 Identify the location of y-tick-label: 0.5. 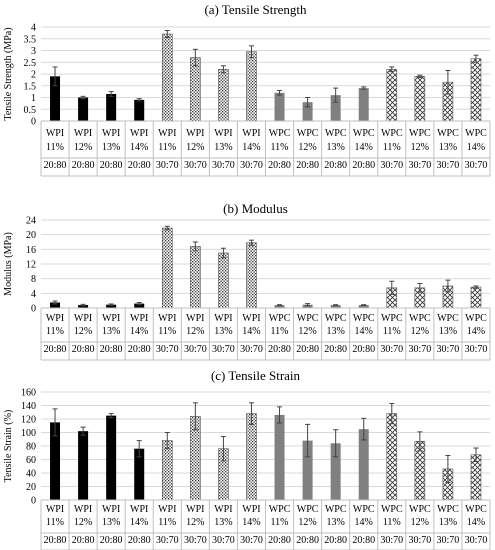
(30, 110).